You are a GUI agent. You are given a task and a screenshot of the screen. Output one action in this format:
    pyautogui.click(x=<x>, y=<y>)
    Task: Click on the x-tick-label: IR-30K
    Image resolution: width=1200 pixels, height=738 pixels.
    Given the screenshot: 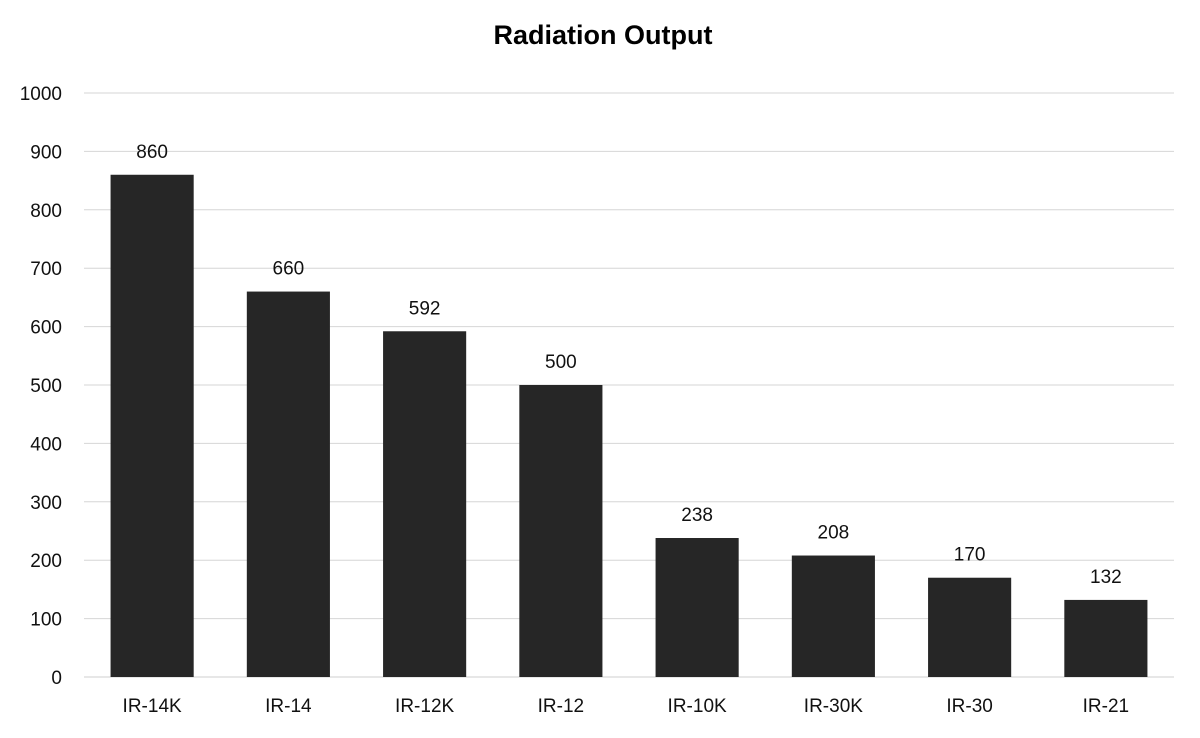 What is the action you would take?
    pyautogui.click(x=833, y=706)
    